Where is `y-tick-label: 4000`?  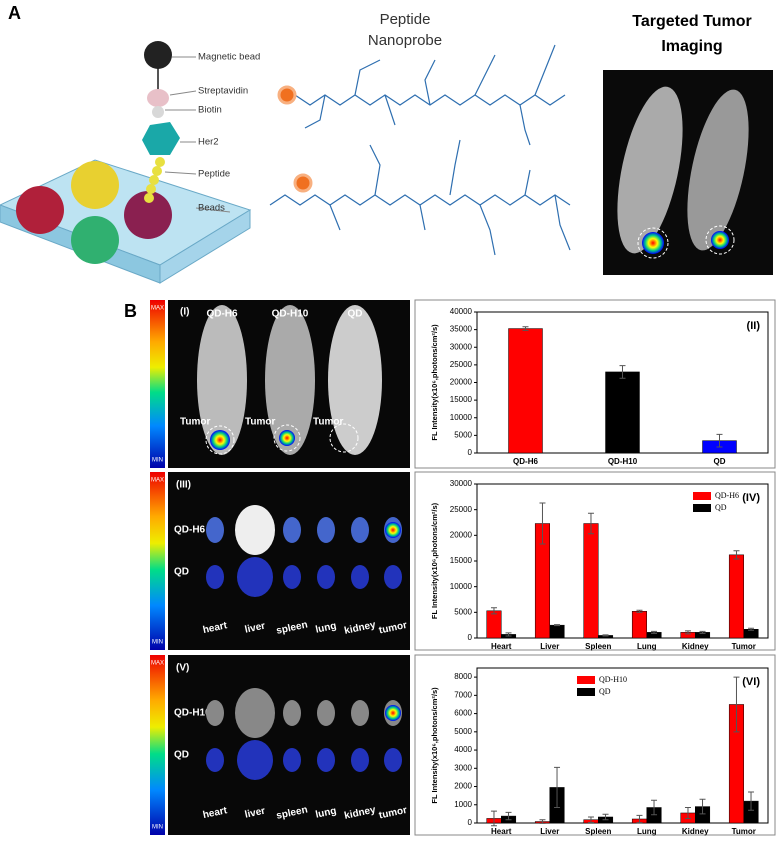 y-tick-label: 4000 is located at coordinates (463, 749).